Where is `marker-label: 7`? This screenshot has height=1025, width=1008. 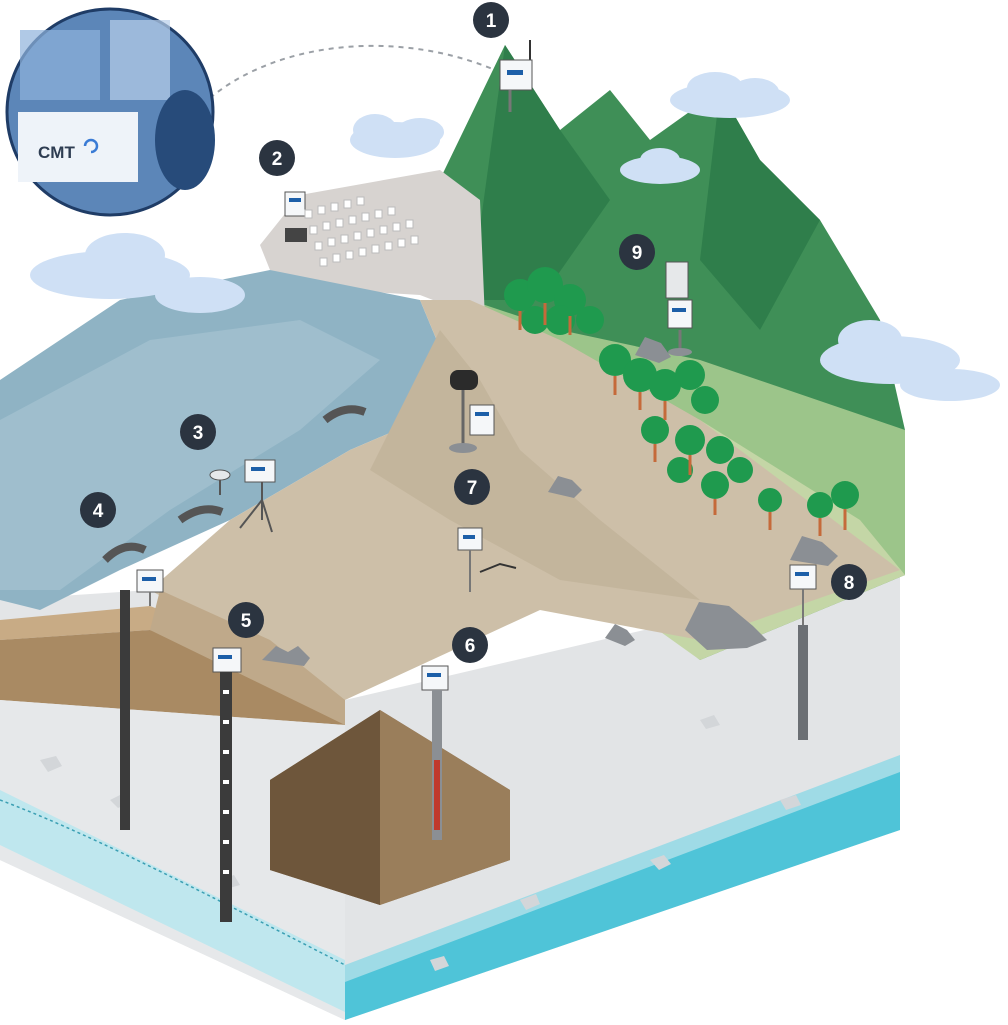 marker-label: 7 is located at coordinates (472, 488).